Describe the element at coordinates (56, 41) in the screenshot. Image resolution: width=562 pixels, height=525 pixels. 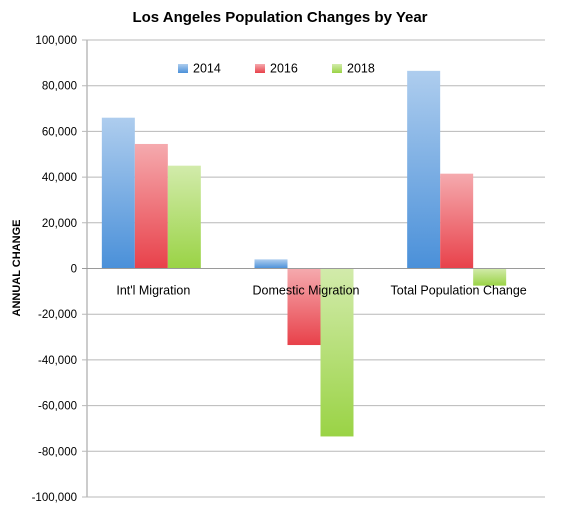
I see `y-tick-label: 100,000` at that location.